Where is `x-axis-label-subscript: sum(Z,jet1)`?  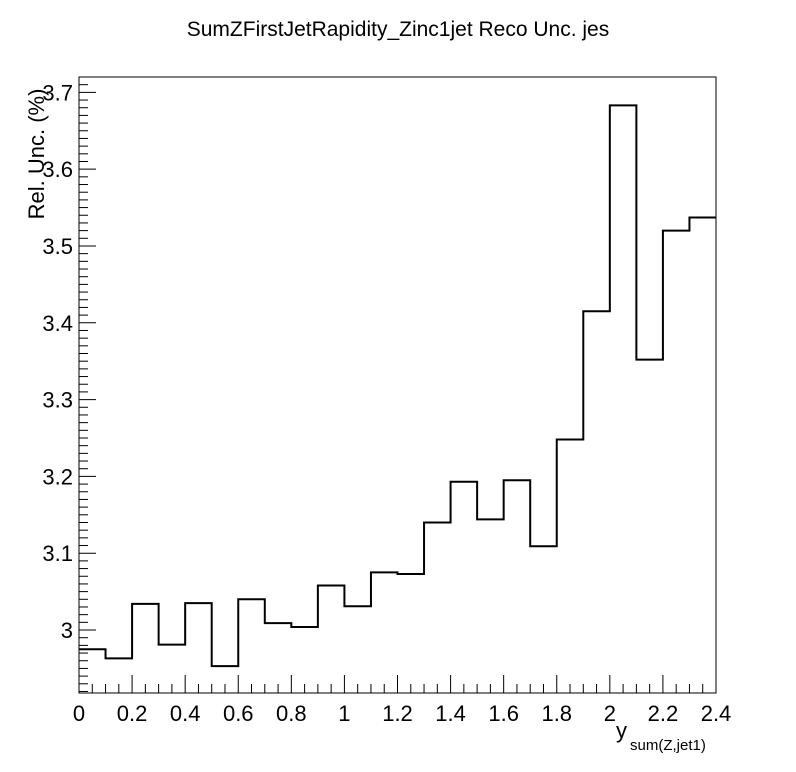 x-axis-label-subscript: sum(Z,jet1) is located at coordinates (668, 745).